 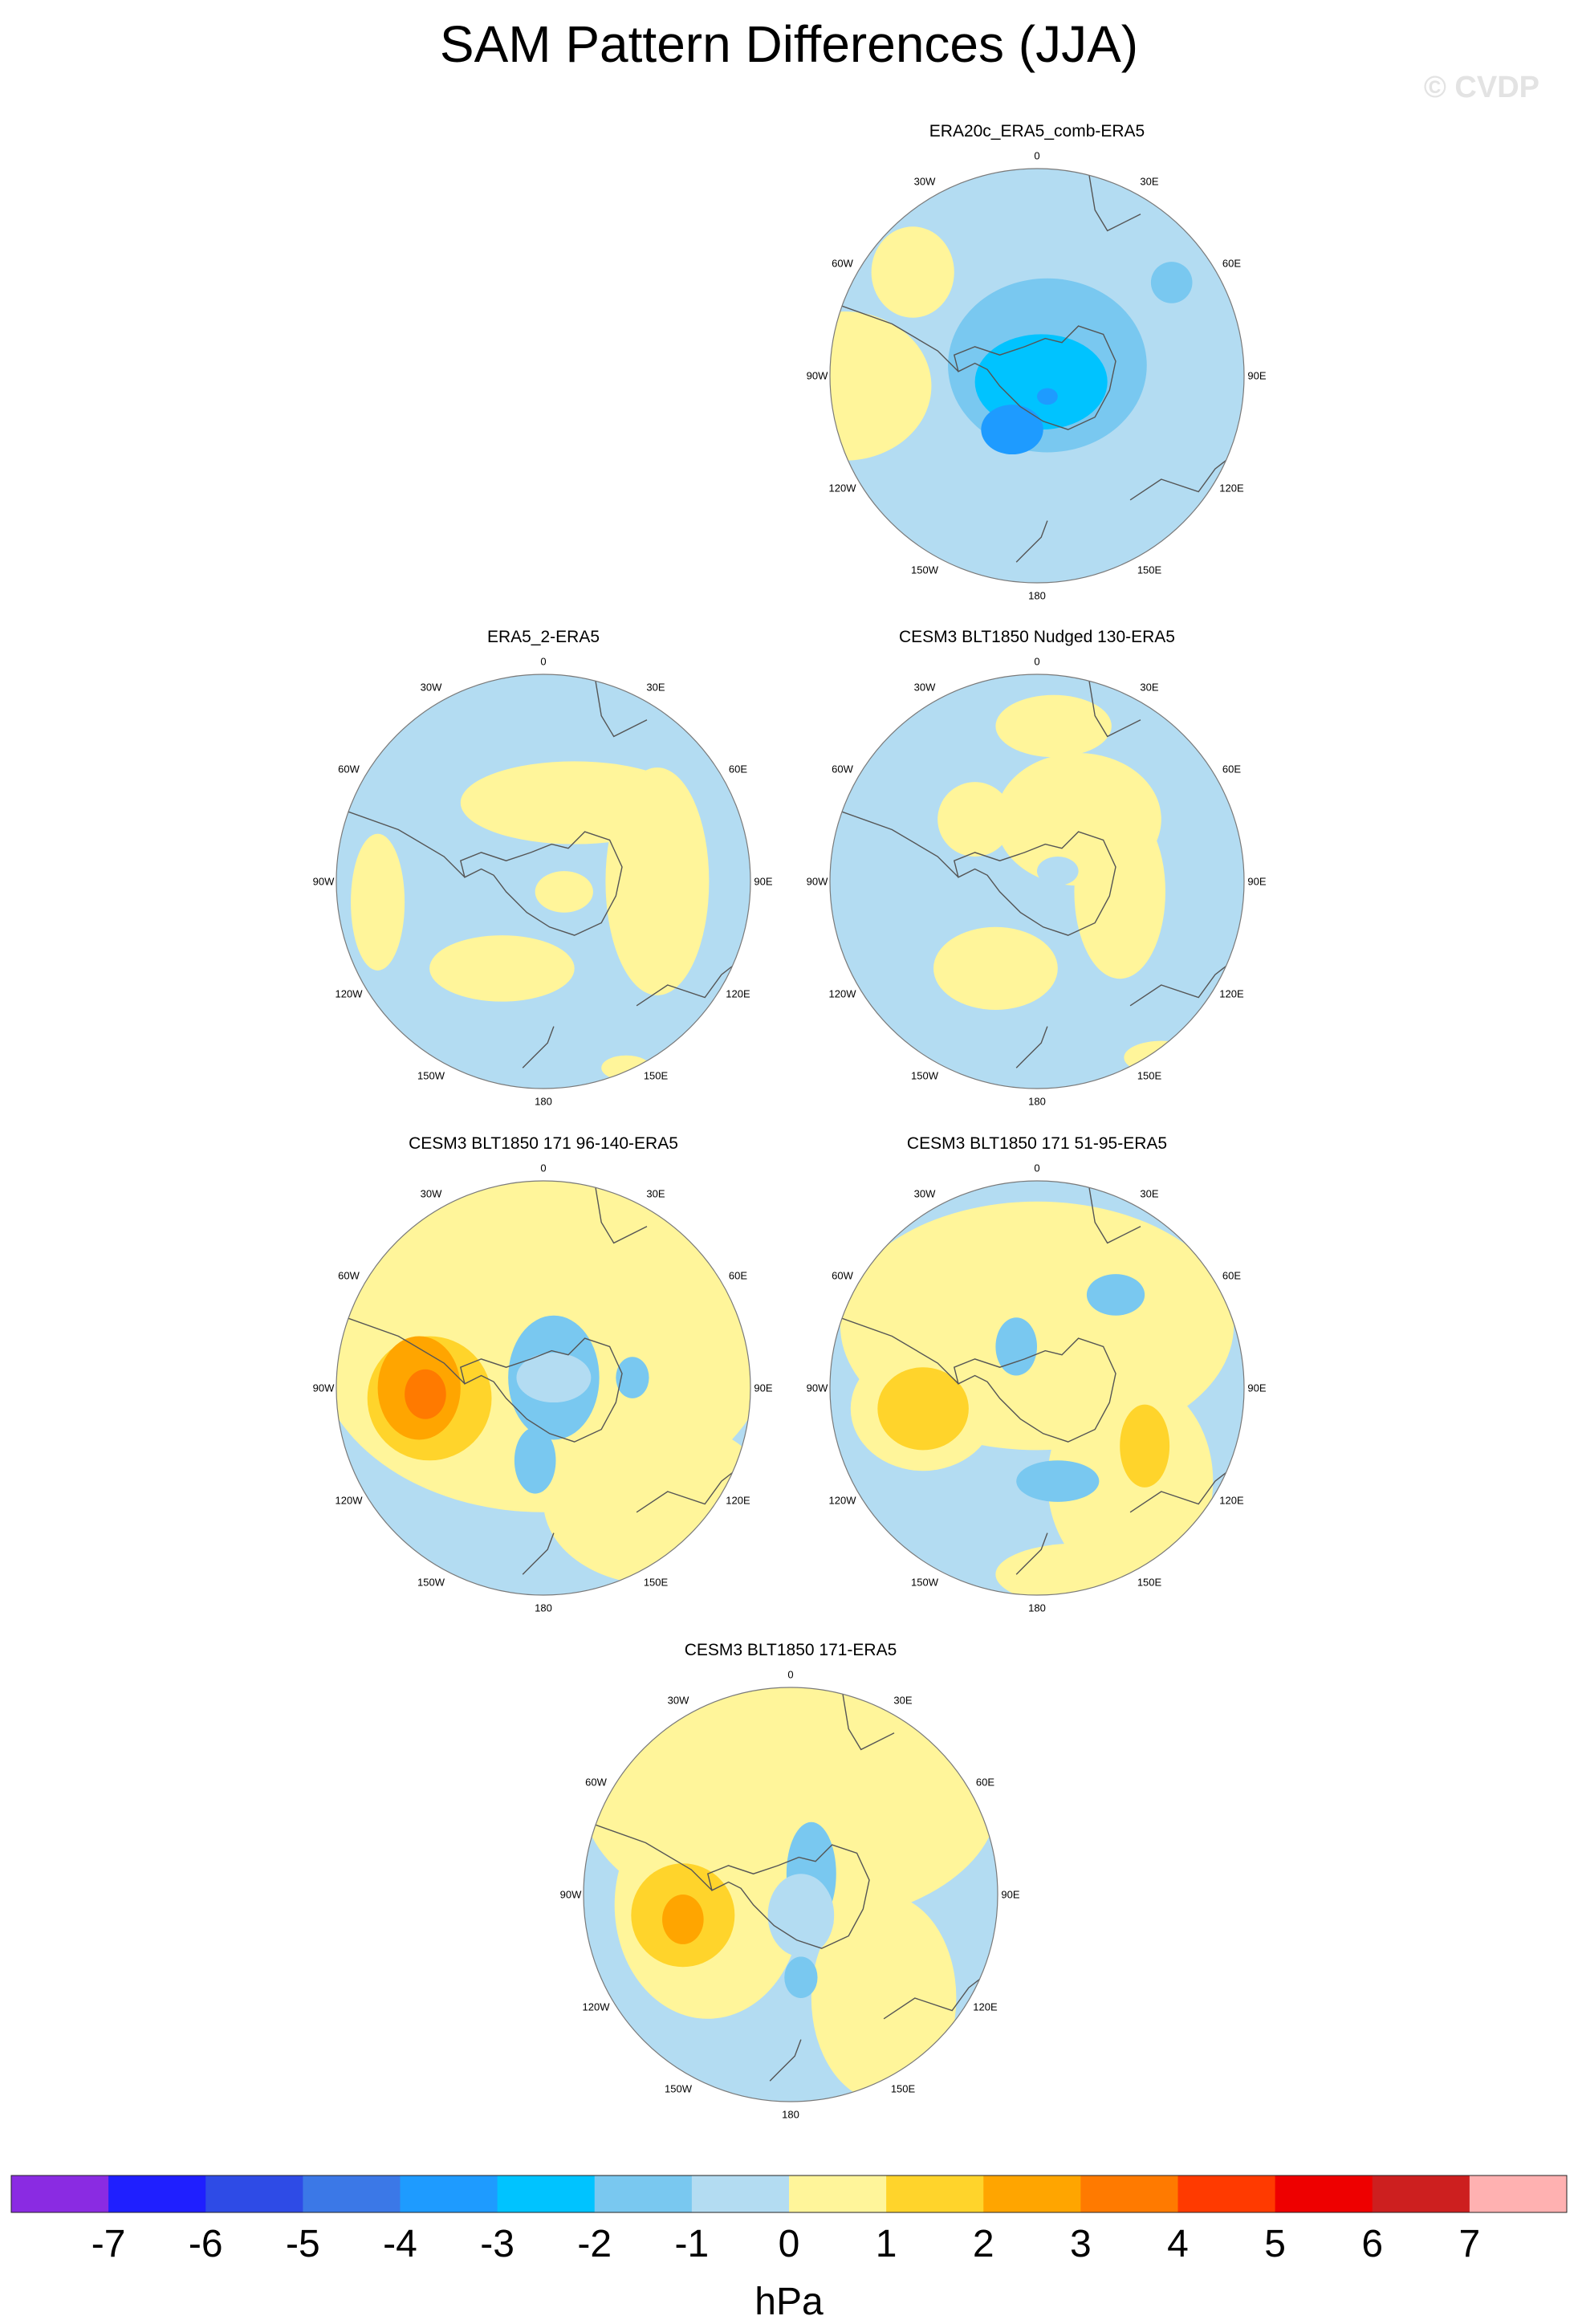 What do you see at coordinates (108, 2244) in the screenshot?
I see `colorbar-tick-label: -7` at bounding box center [108, 2244].